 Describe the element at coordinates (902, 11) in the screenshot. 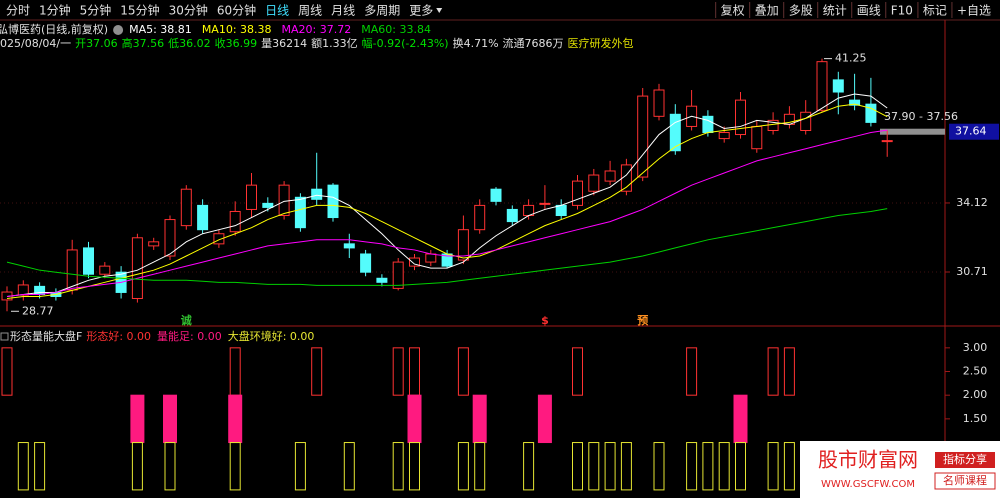

I see `toolbar-button: F10` at that location.